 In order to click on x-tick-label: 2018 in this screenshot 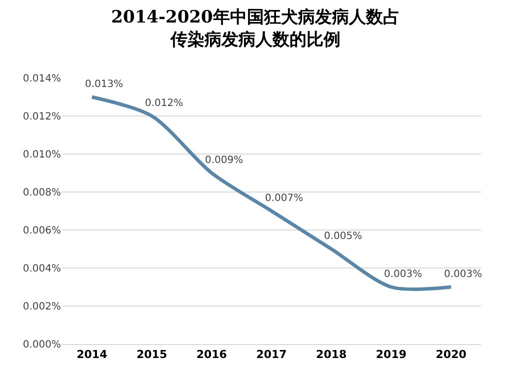, I will do `click(331, 355)`.